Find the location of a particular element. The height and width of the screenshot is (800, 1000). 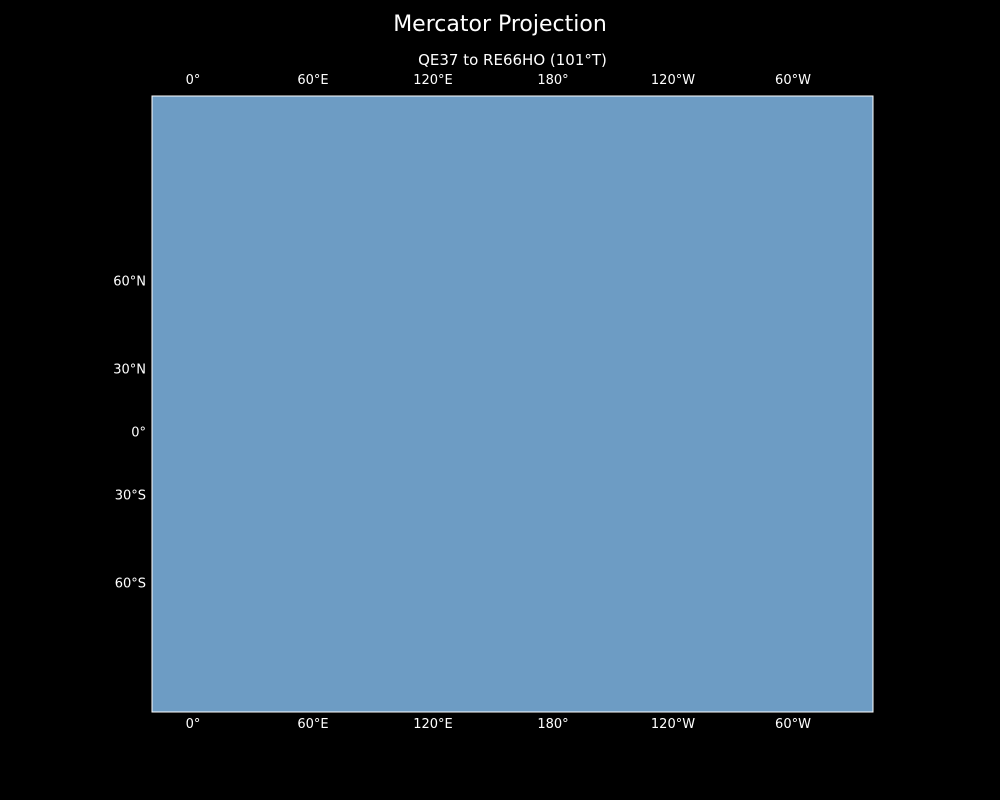

bottom-lon-tick-label: 60°W is located at coordinates (793, 724).